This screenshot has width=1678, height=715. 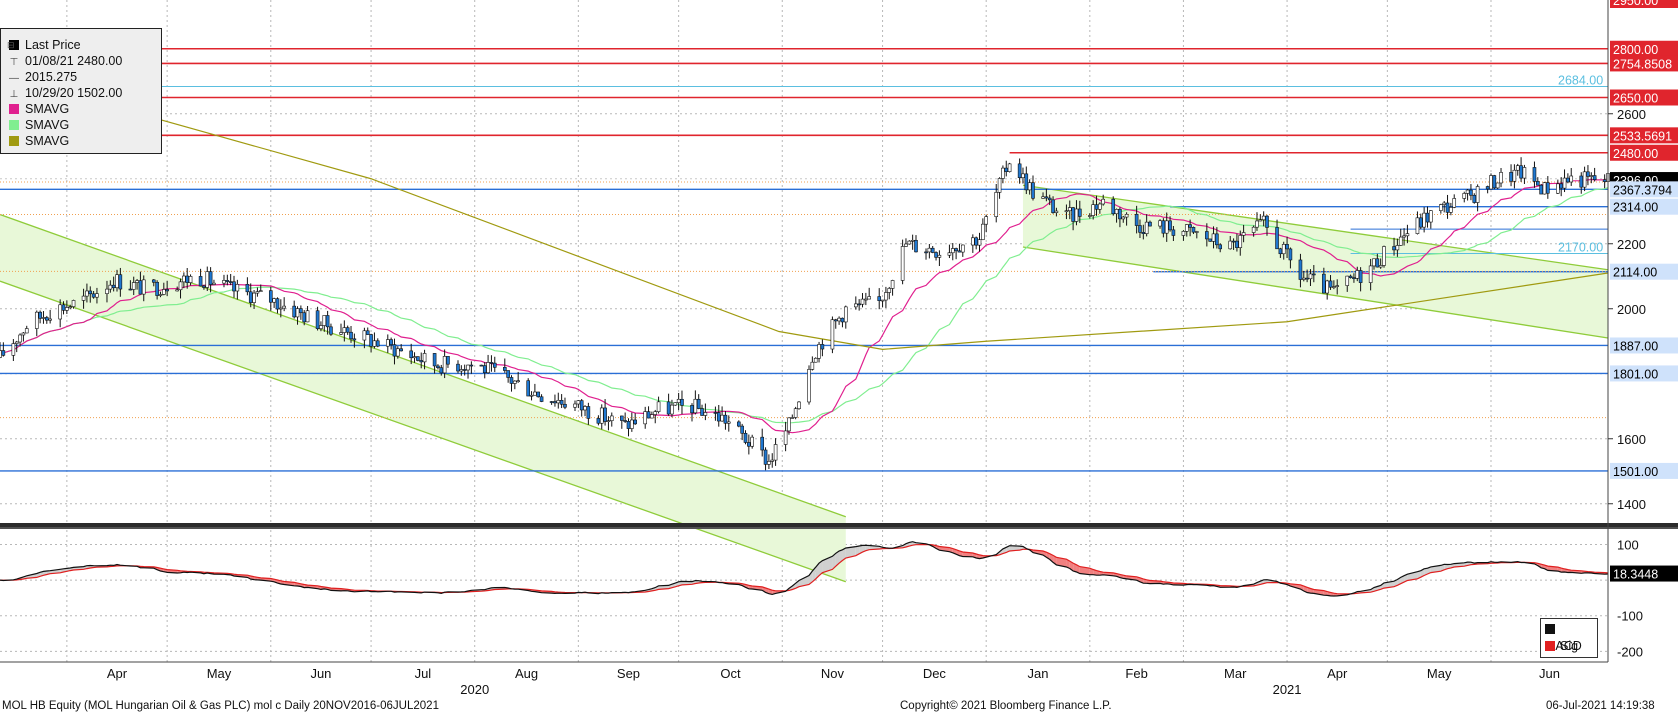 I want to click on macd-legend: MACD Sig, so click(x=1569, y=638).